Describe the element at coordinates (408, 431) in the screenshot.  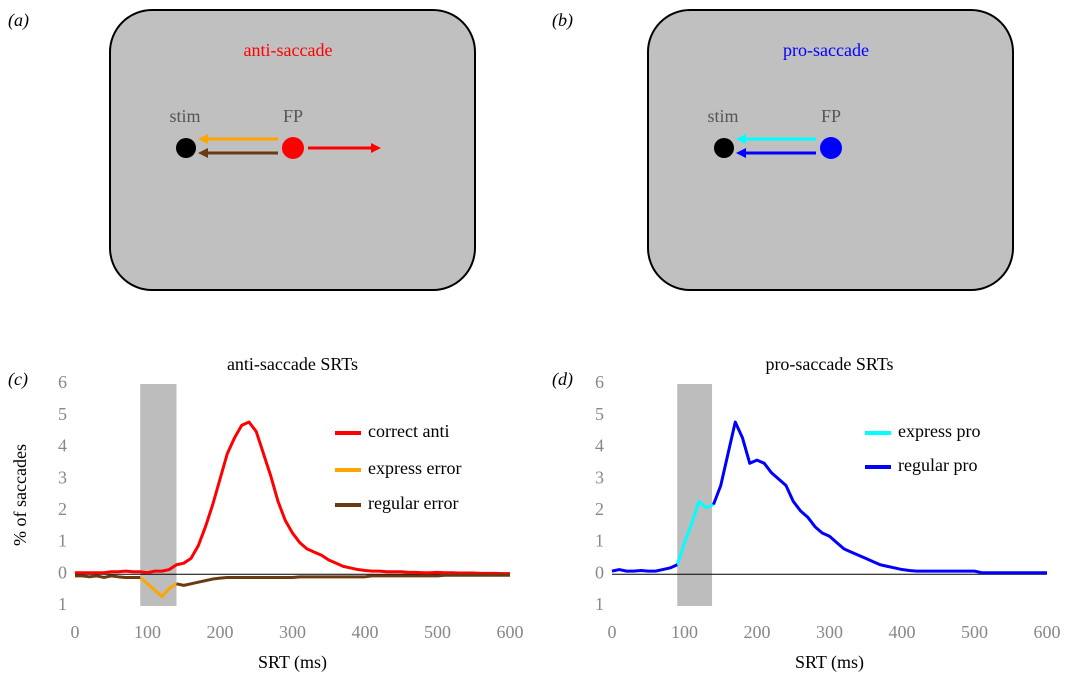
I see `legend-label: correct anti` at that location.